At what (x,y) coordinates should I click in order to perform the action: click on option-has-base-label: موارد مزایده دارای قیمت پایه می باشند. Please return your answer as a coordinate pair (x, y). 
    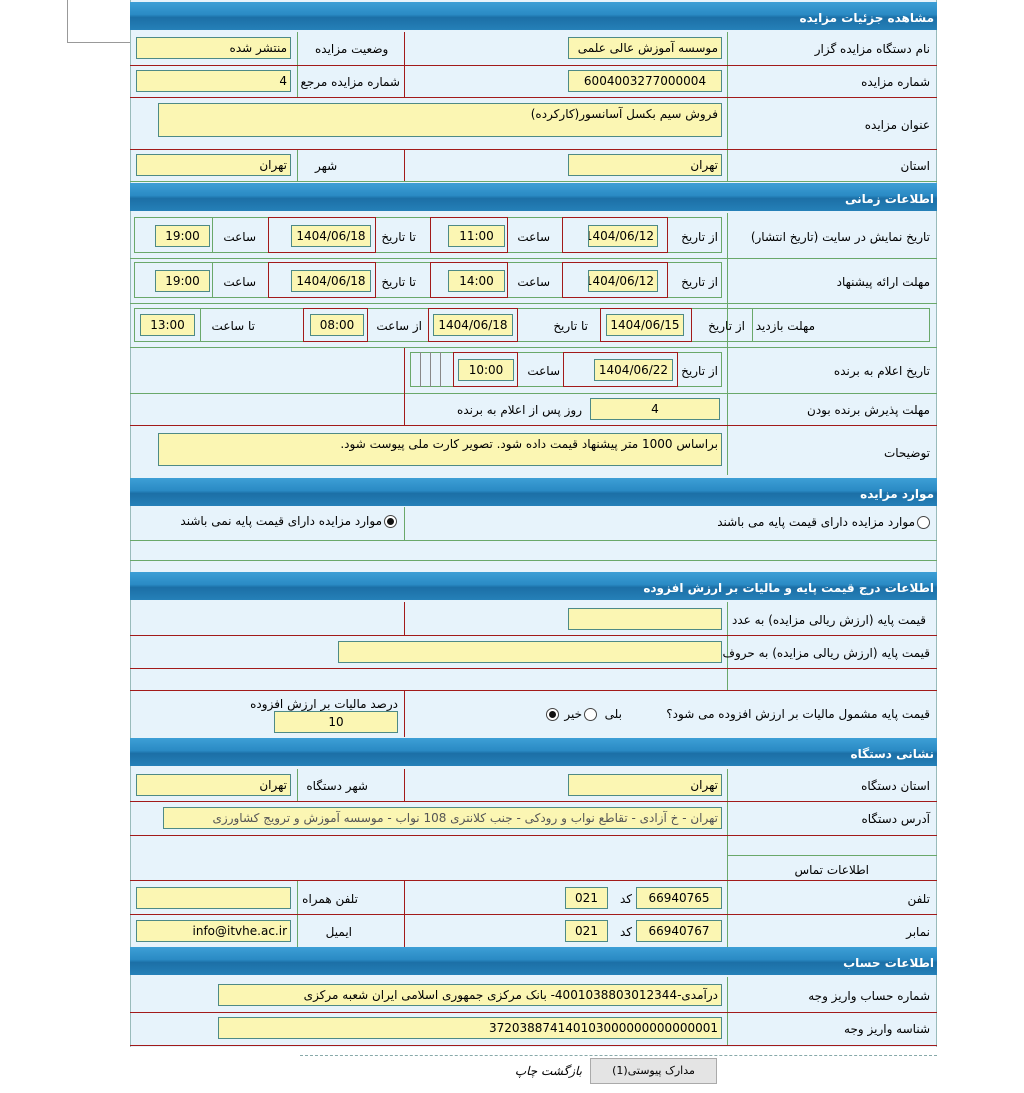
    Looking at the image, I should click on (816, 522).